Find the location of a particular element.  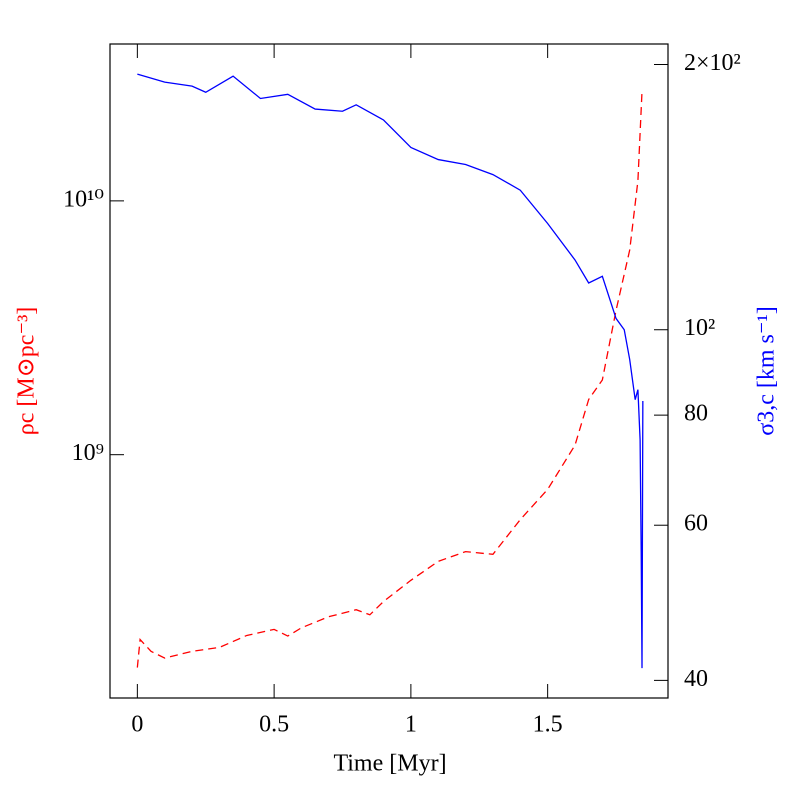

y2-axis-label: σ3,c [km s⁻¹] is located at coordinates (767, 370).